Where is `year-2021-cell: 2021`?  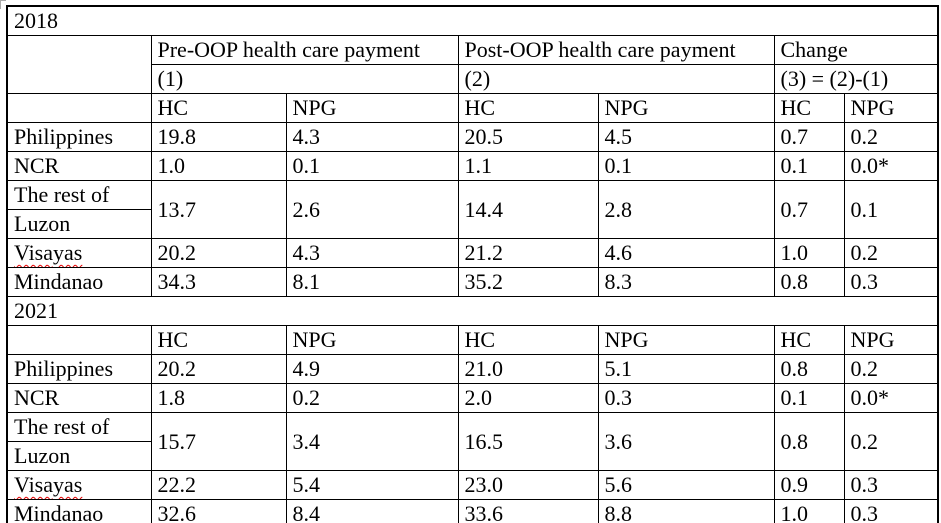
year-2021-cell: 2021 is located at coordinates (472, 311).